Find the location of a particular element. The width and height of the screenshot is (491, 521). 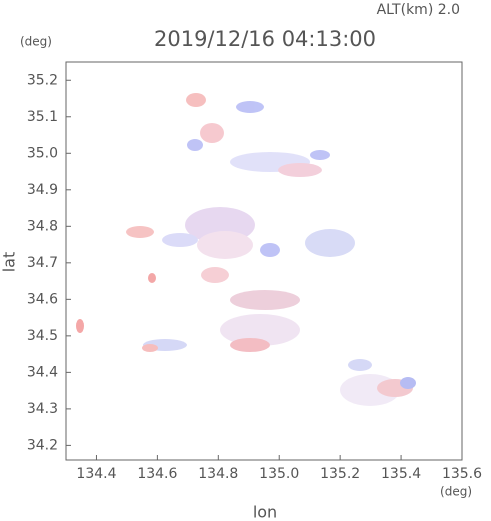

x-tick-label: 135.6 is located at coordinates (462, 474).